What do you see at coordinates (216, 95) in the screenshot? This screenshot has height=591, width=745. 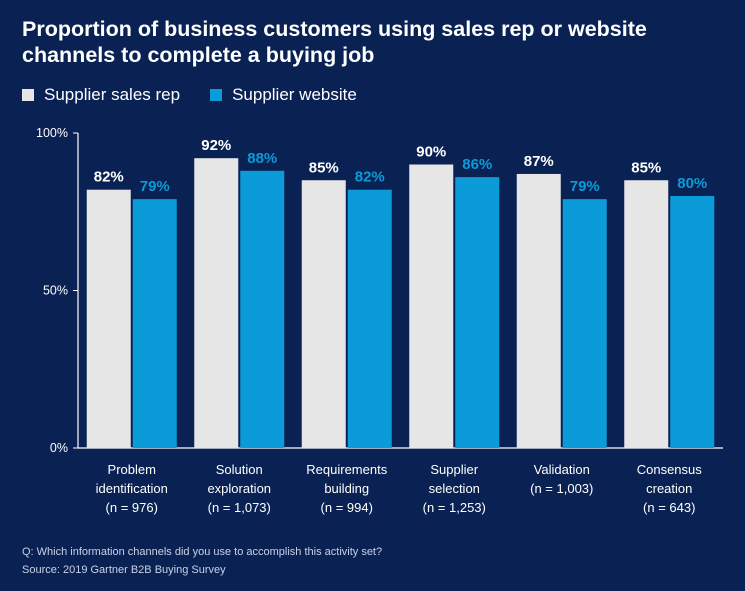 I see `legend-swatch-website` at bounding box center [216, 95].